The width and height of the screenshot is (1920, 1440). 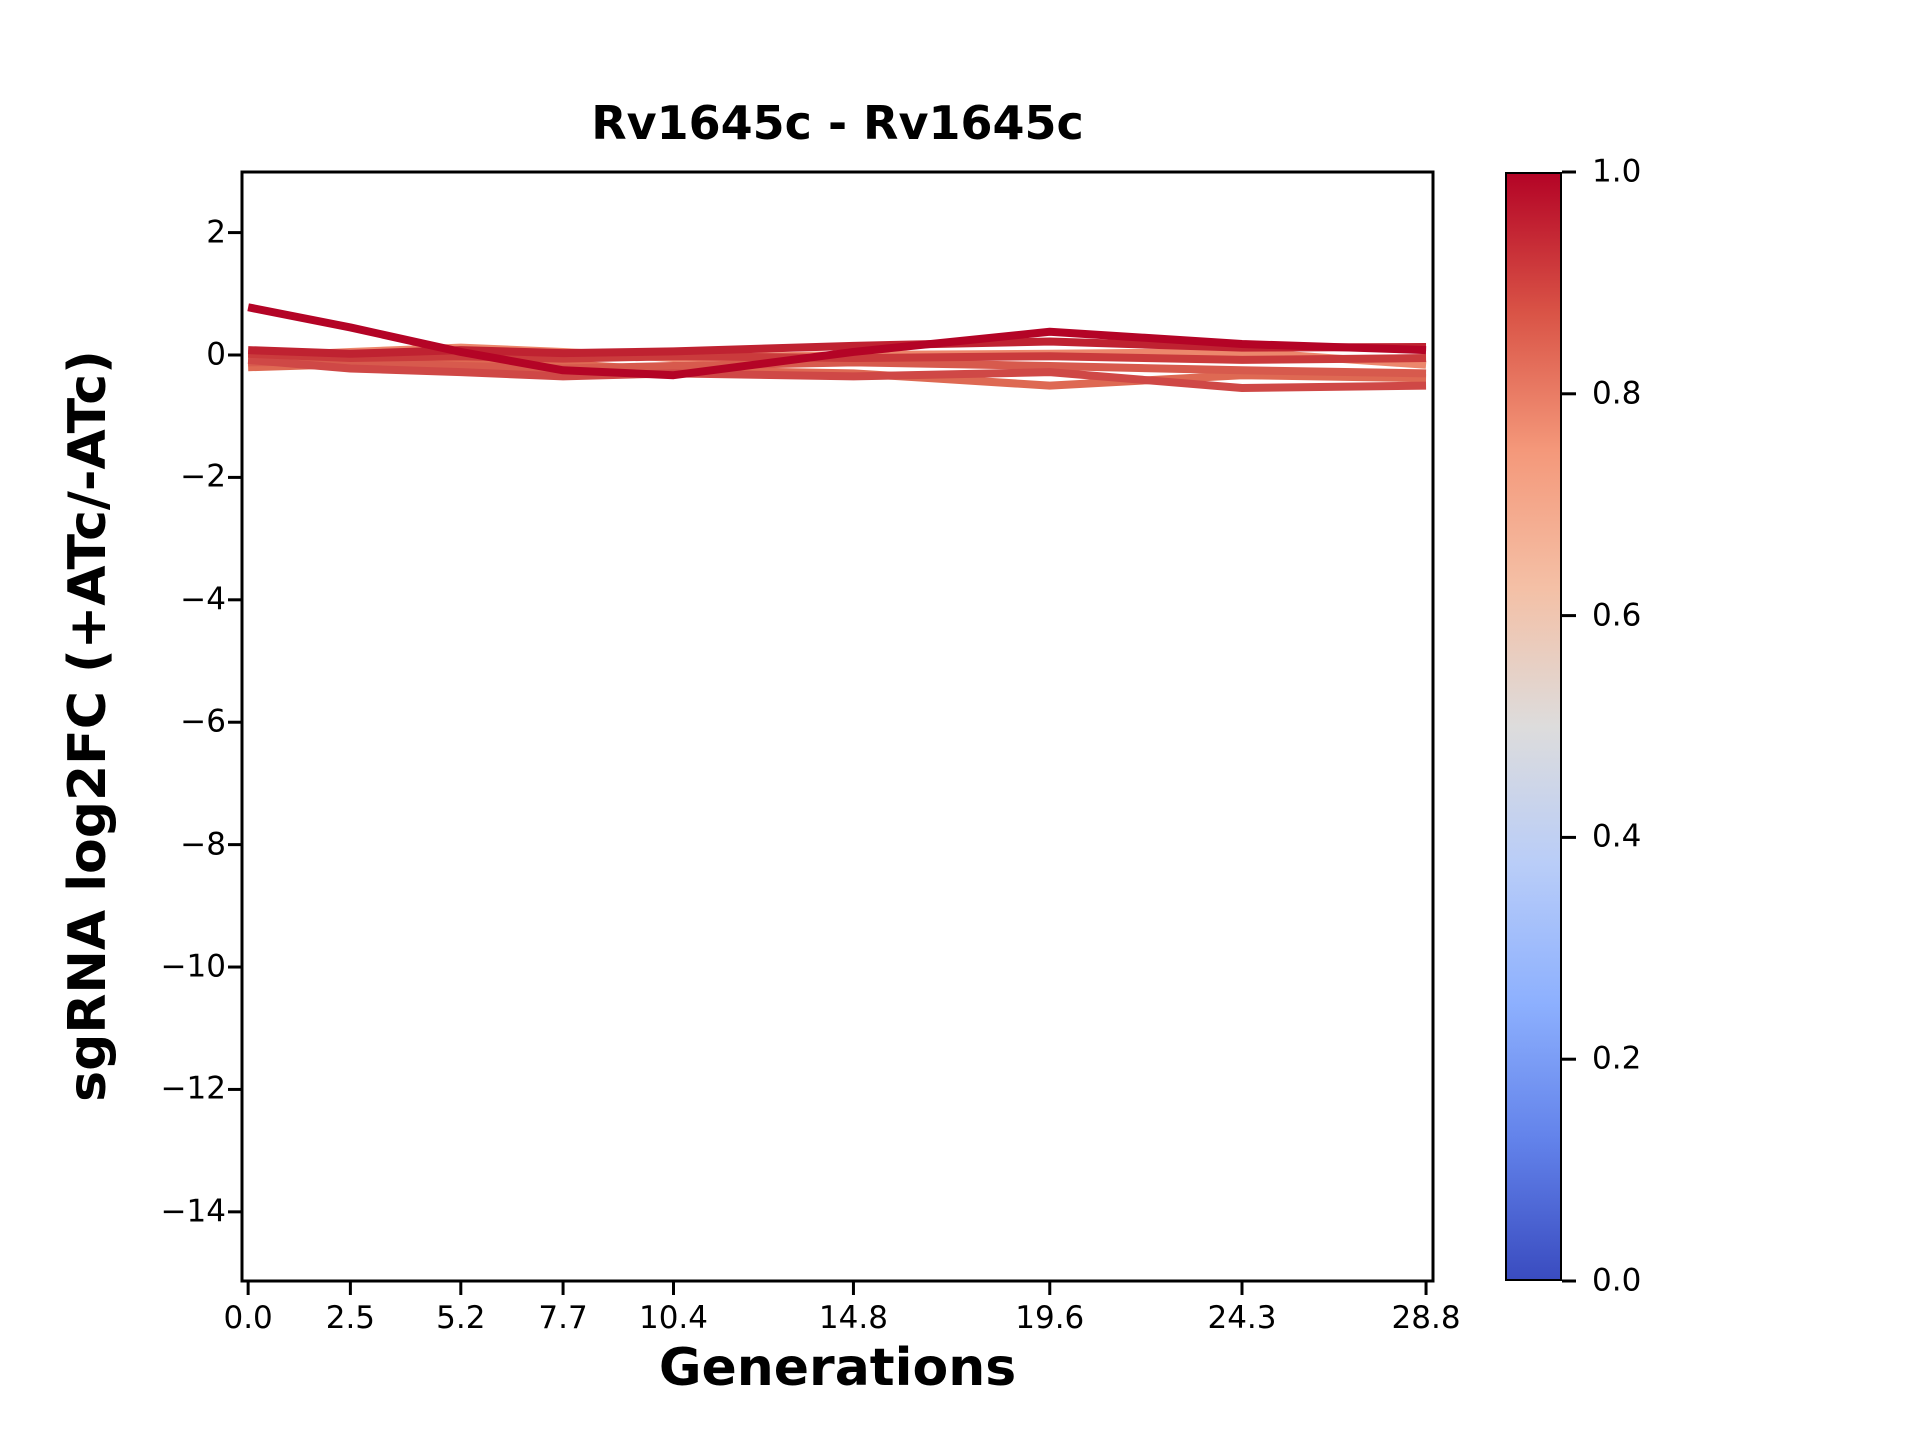 I want to click on x-axis-label: Generations, so click(x=837, y=1368).